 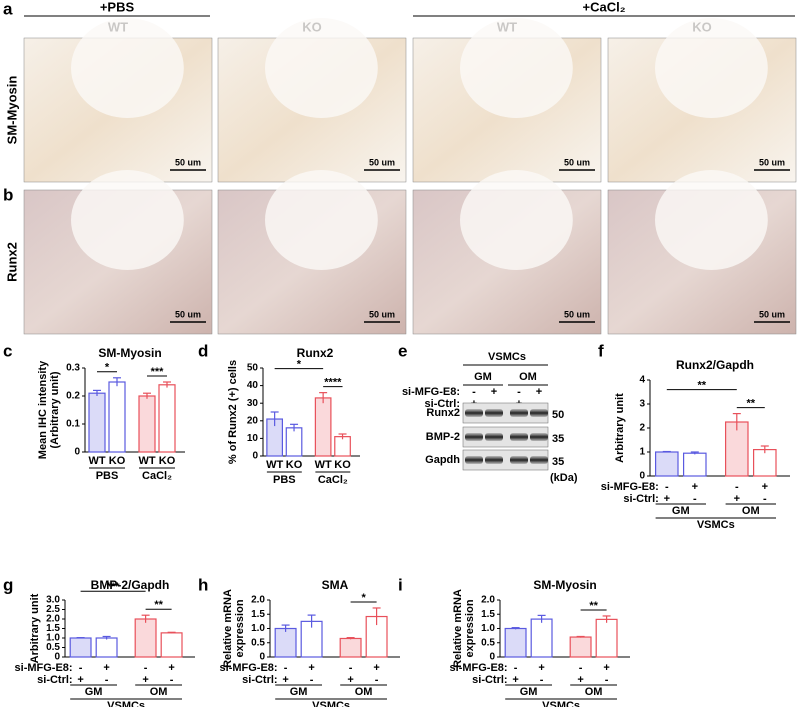 I want to click on condition-label: +PBS, so click(x=117, y=7).